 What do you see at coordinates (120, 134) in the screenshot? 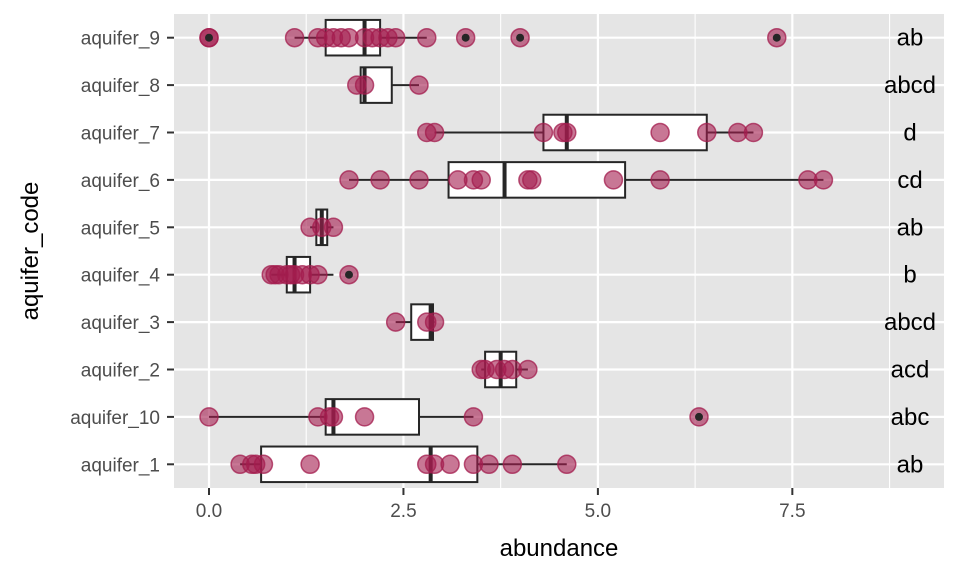
I see `y-tick-label: aquifer_7` at bounding box center [120, 134].